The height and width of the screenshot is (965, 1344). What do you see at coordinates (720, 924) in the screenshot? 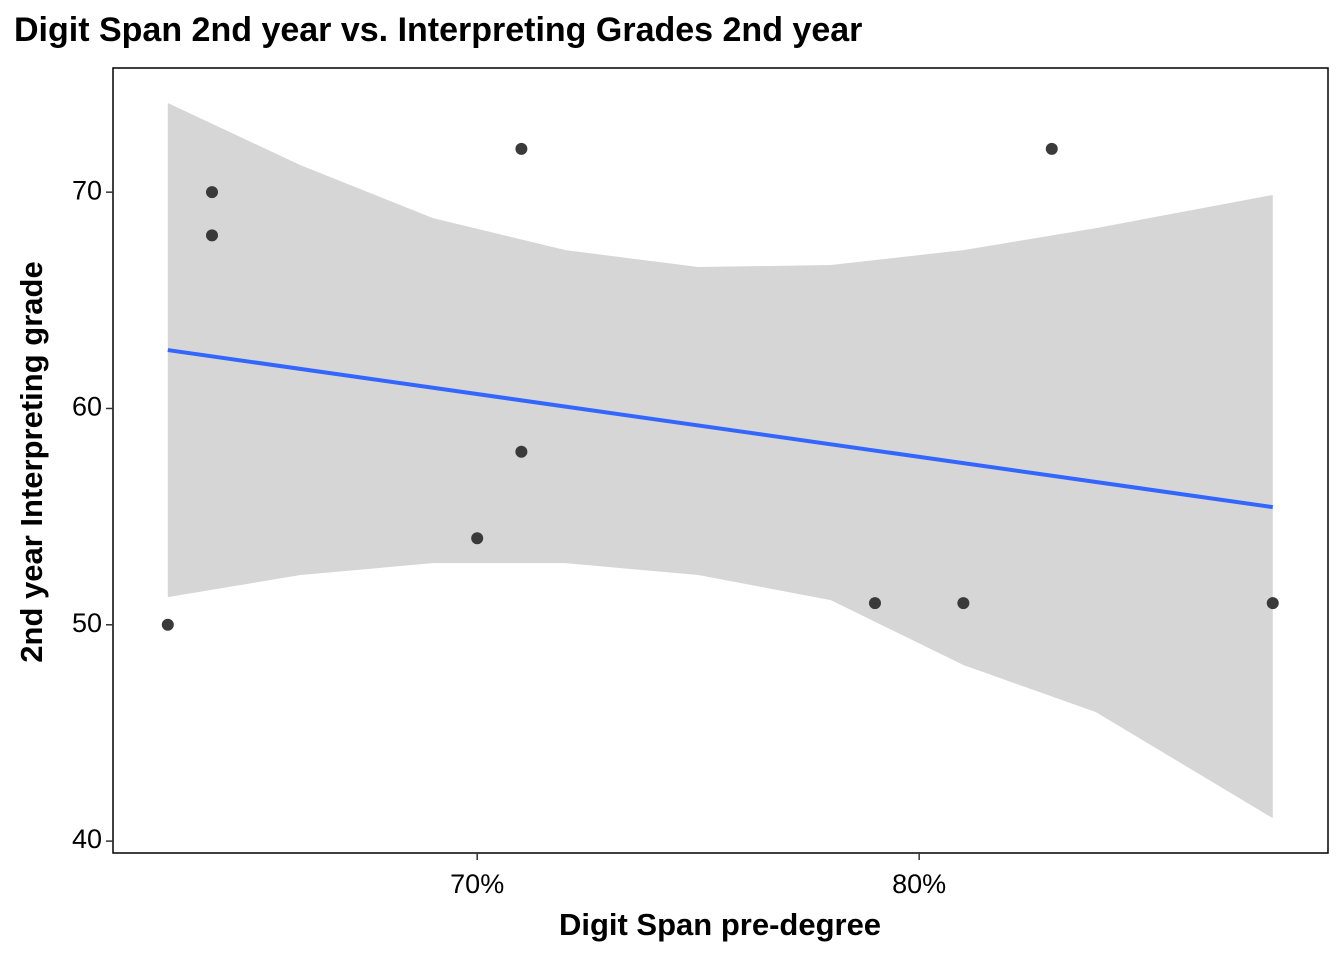
I see `x-axis-title: Digit Span pre-degree` at bounding box center [720, 924].